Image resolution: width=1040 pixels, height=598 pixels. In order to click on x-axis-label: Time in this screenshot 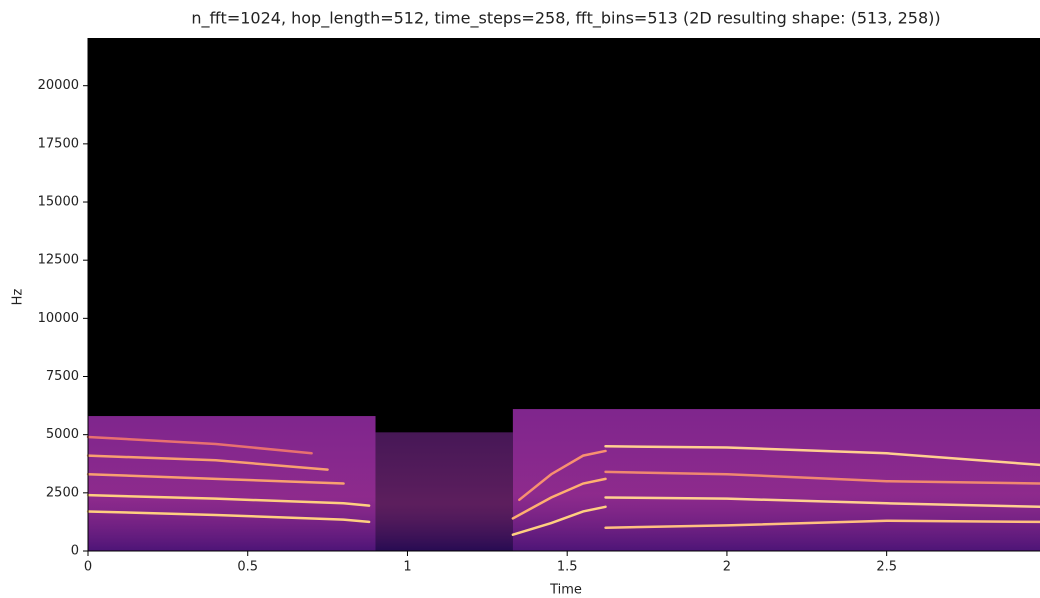, I will do `click(565, 590)`.